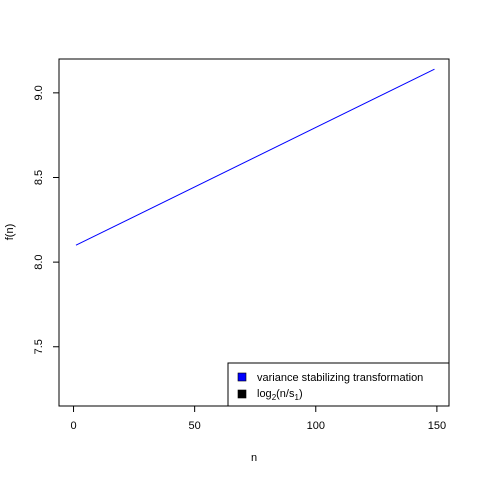  Describe the element at coordinates (301, 394) in the screenshot. I see `legend-log2-post: )` at that location.